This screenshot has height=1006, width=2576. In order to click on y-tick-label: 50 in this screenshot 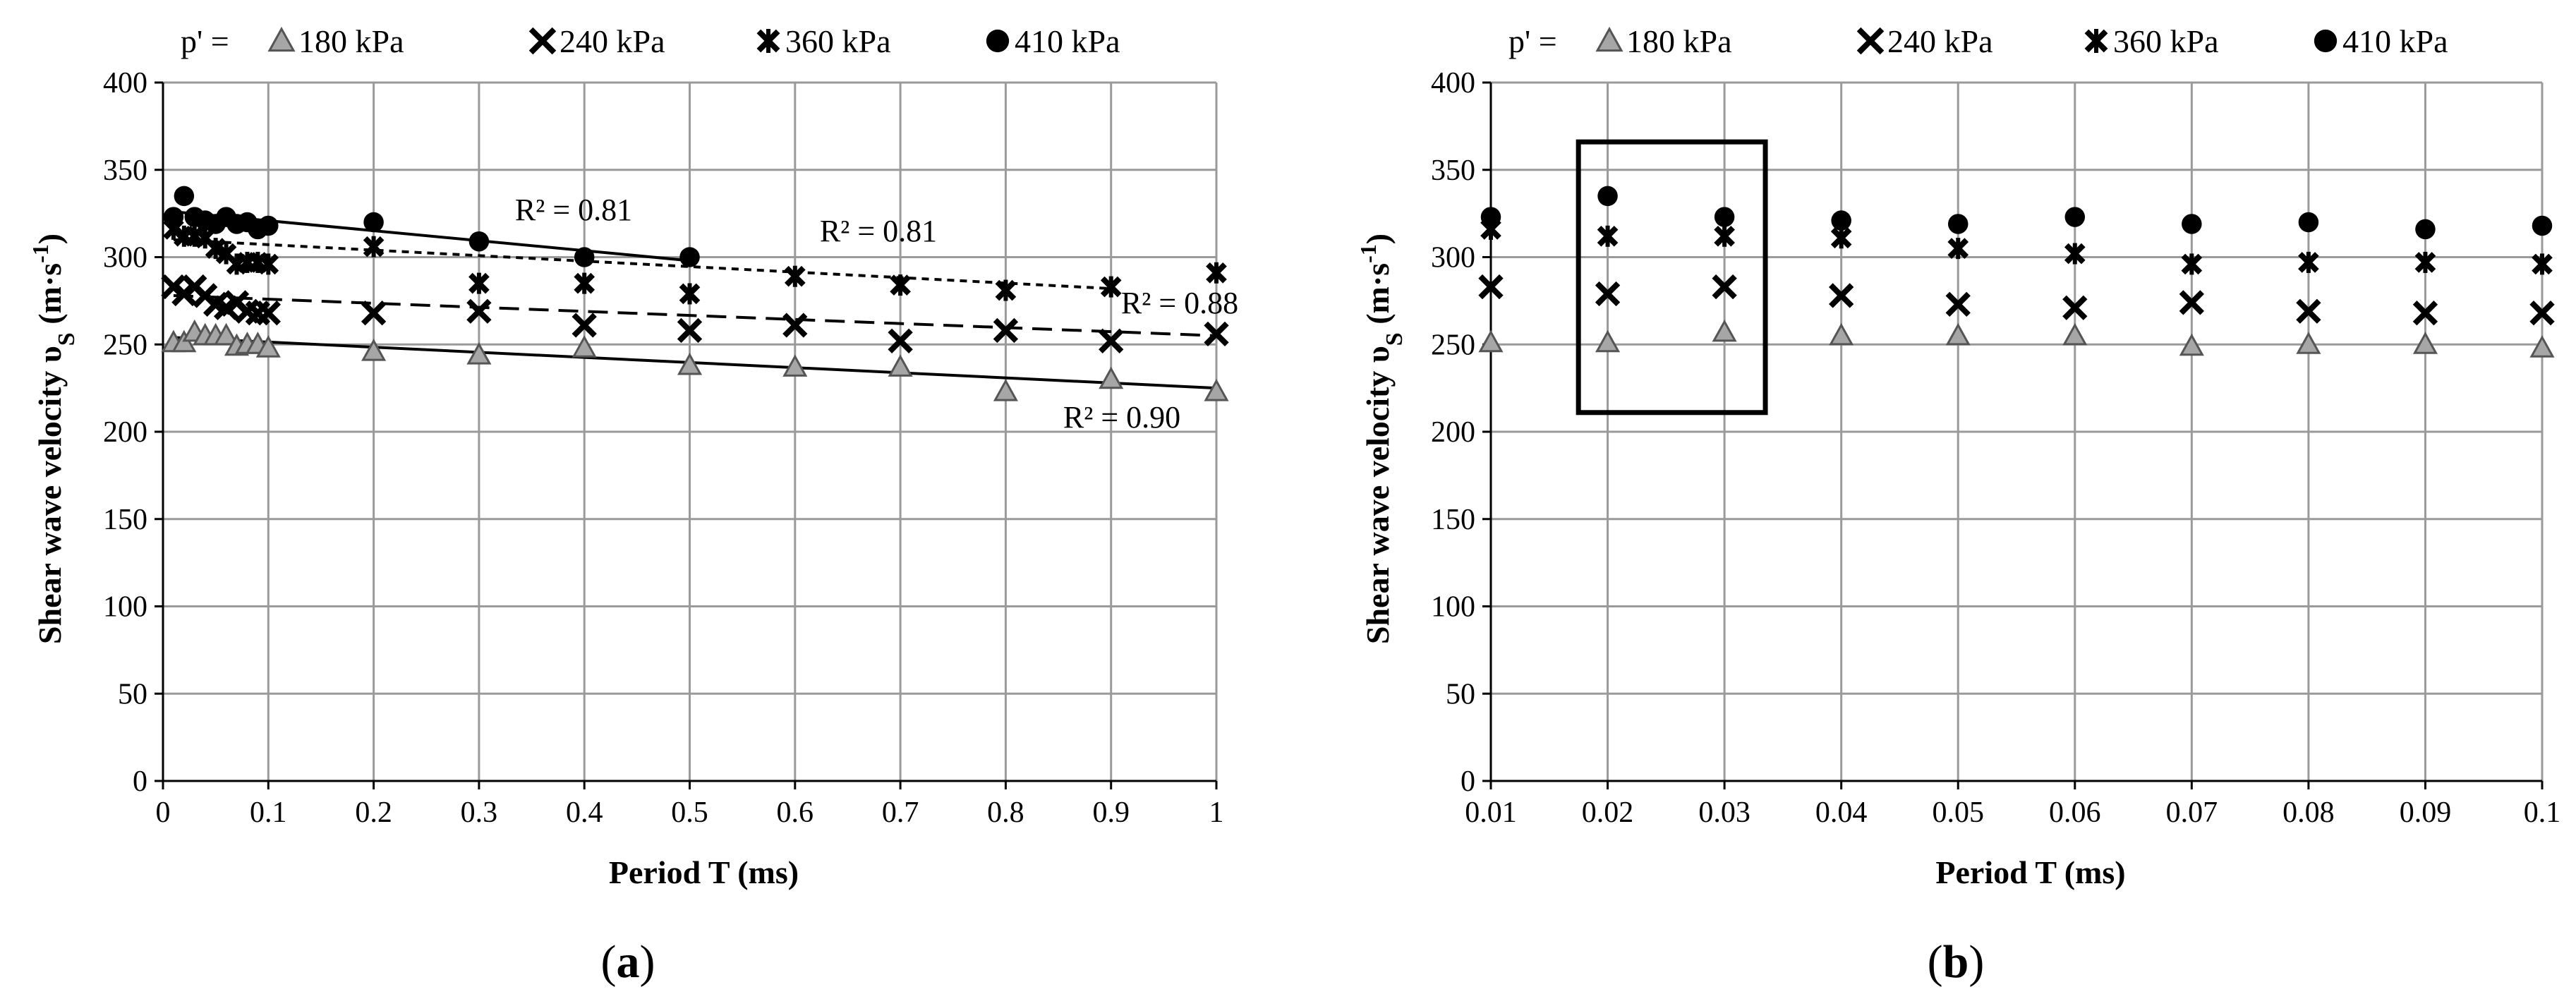, I will do `click(1461, 694)`.